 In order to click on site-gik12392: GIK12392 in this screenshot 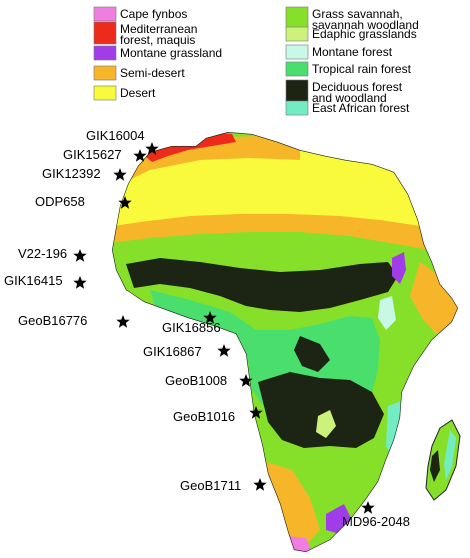, I will do `click(84, 173)`.